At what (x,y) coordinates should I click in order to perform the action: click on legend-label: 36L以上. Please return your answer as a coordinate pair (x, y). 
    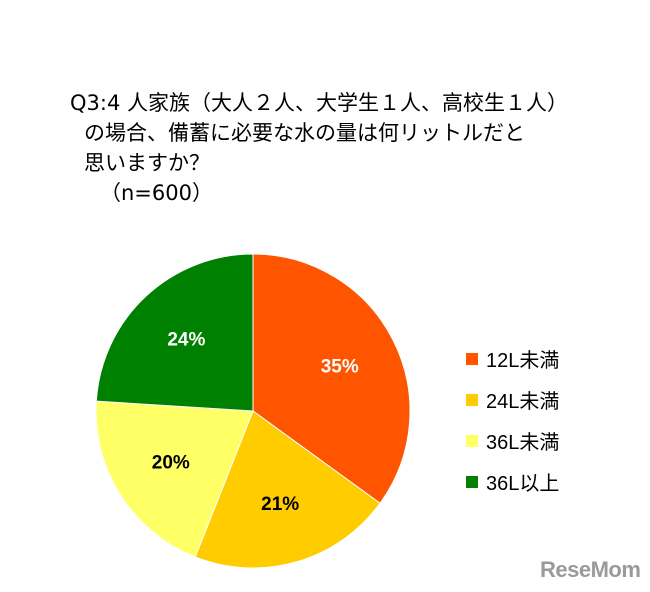
    Looking at the image, I should click on (523, 484).